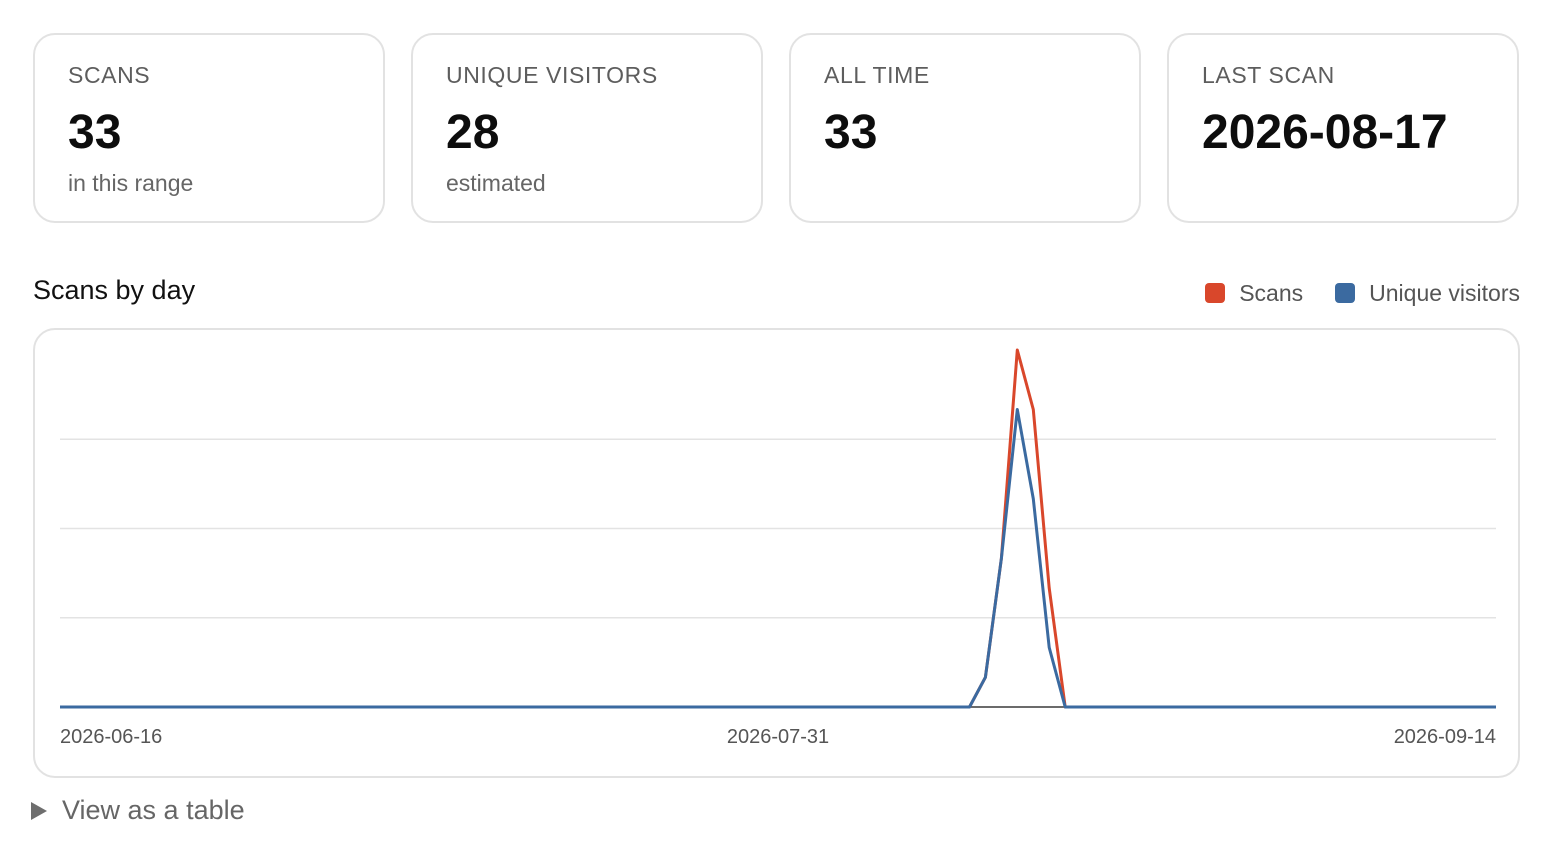 The width and height of the screenshot is (1552, 864). What do you see at coordinates (114, 290) in the screenshot?
I see `chart-title: Scans by day` at bounding box center [114, 290].